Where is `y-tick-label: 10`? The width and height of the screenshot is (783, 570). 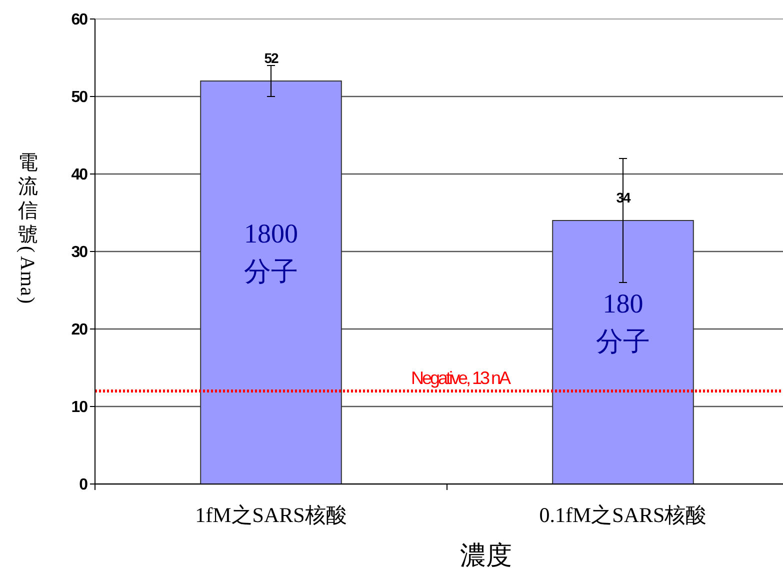 y-tick-label: 10 is located at coordinates (79, 407).